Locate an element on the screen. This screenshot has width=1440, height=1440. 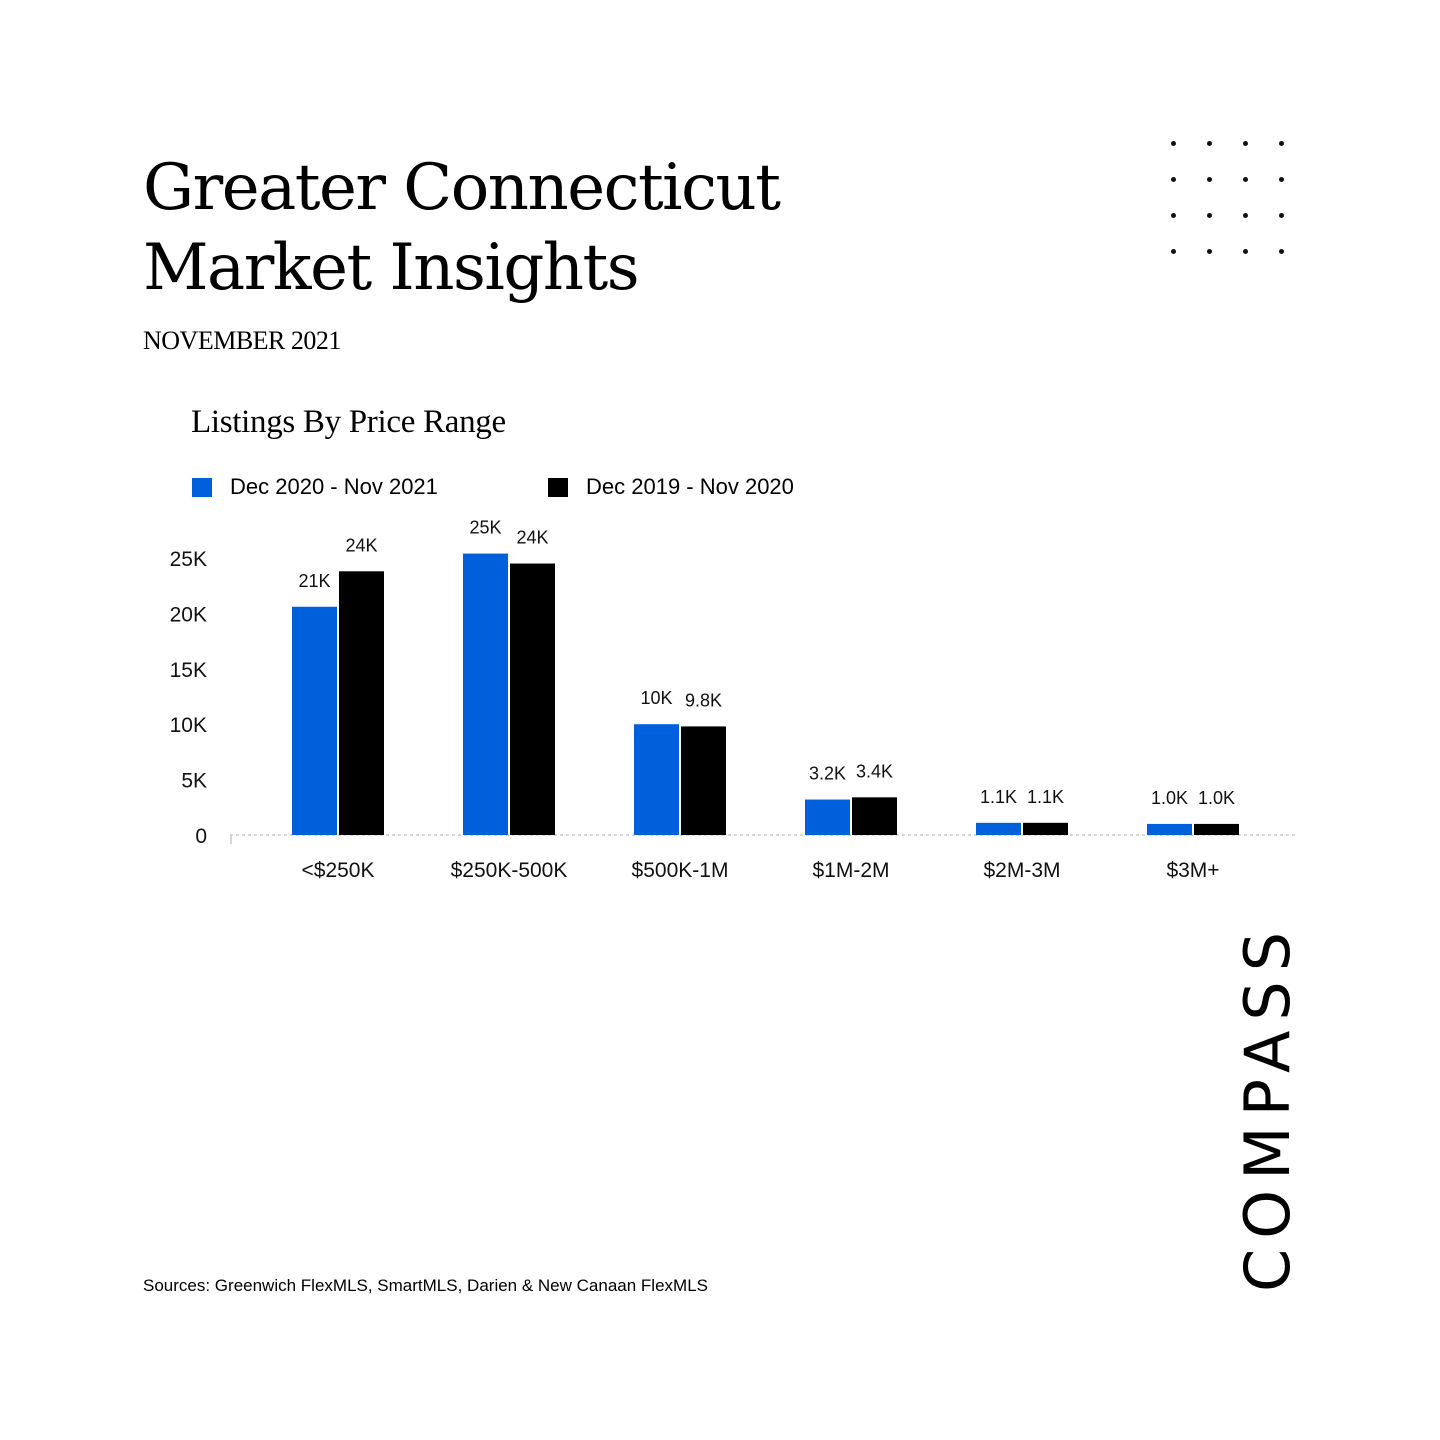
legend-label-current: Dec 2020 - Nov 2021 is located at coordinates (334, 486).